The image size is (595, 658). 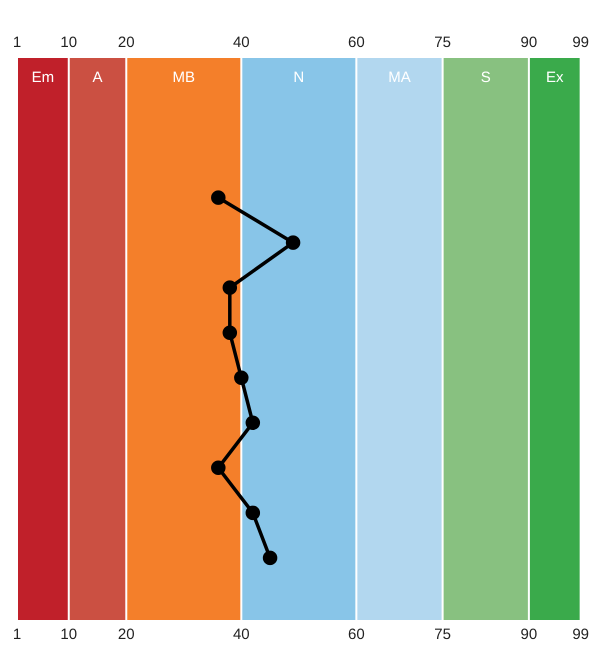 What do you see at coordinates (241, 43) in the screenshot?
I see `x2-tick-label: 40` at bounding box center [241, 43].